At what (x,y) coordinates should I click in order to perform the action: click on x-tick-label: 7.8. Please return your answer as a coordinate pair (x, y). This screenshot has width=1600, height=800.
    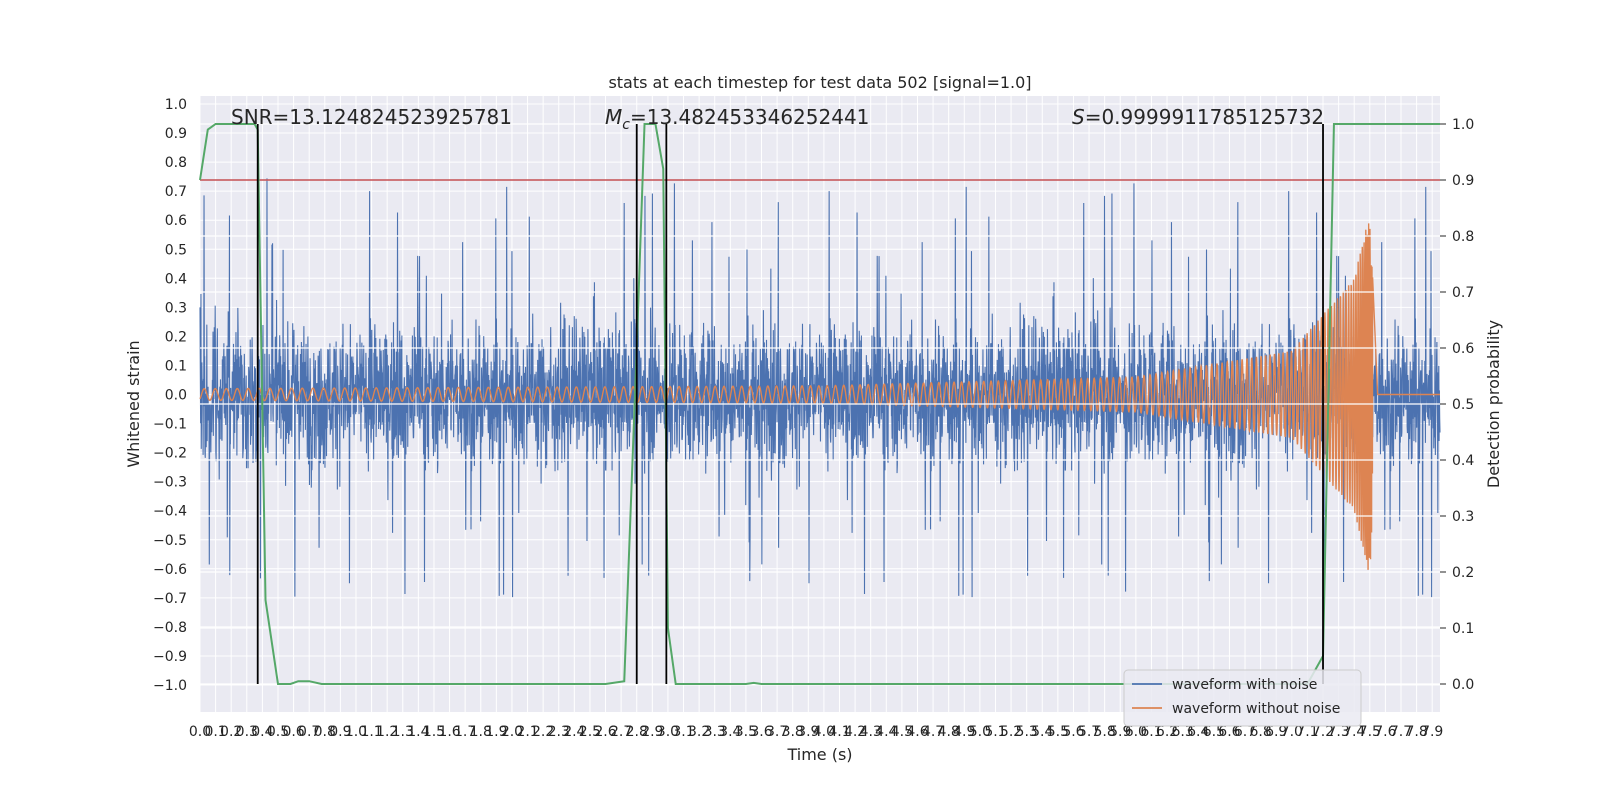
    Looking at the image, I should click on (1416, 732).